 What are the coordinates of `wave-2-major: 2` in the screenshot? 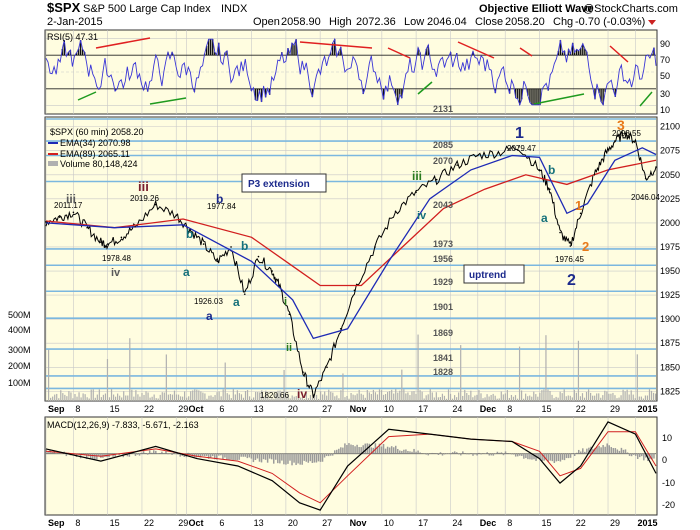 It's located at (571, 280).